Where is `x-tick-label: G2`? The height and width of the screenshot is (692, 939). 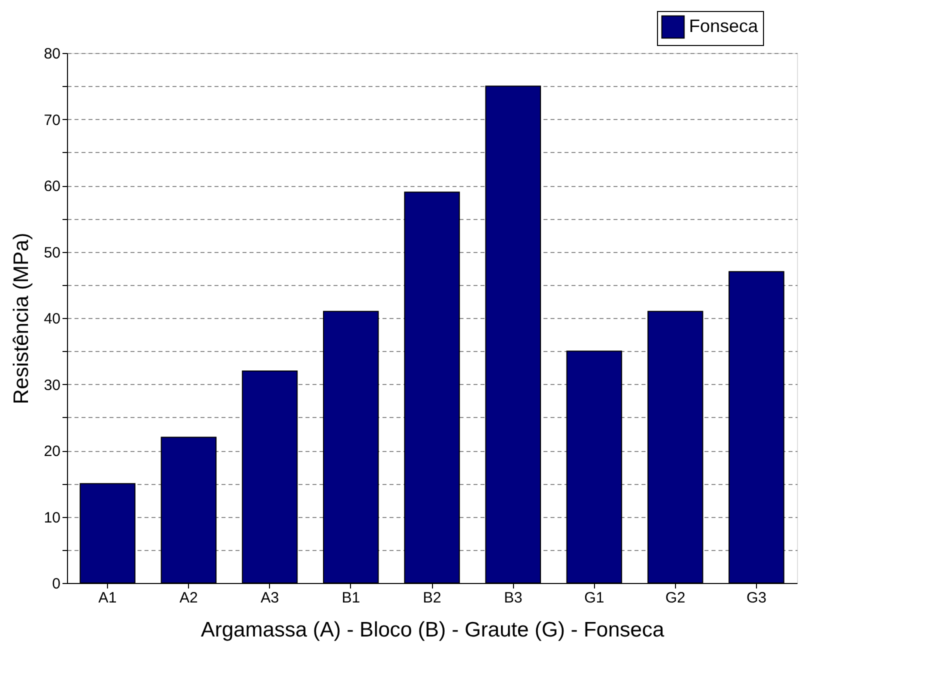
x-tick-label: G2 is located at coordinates (675, 598).